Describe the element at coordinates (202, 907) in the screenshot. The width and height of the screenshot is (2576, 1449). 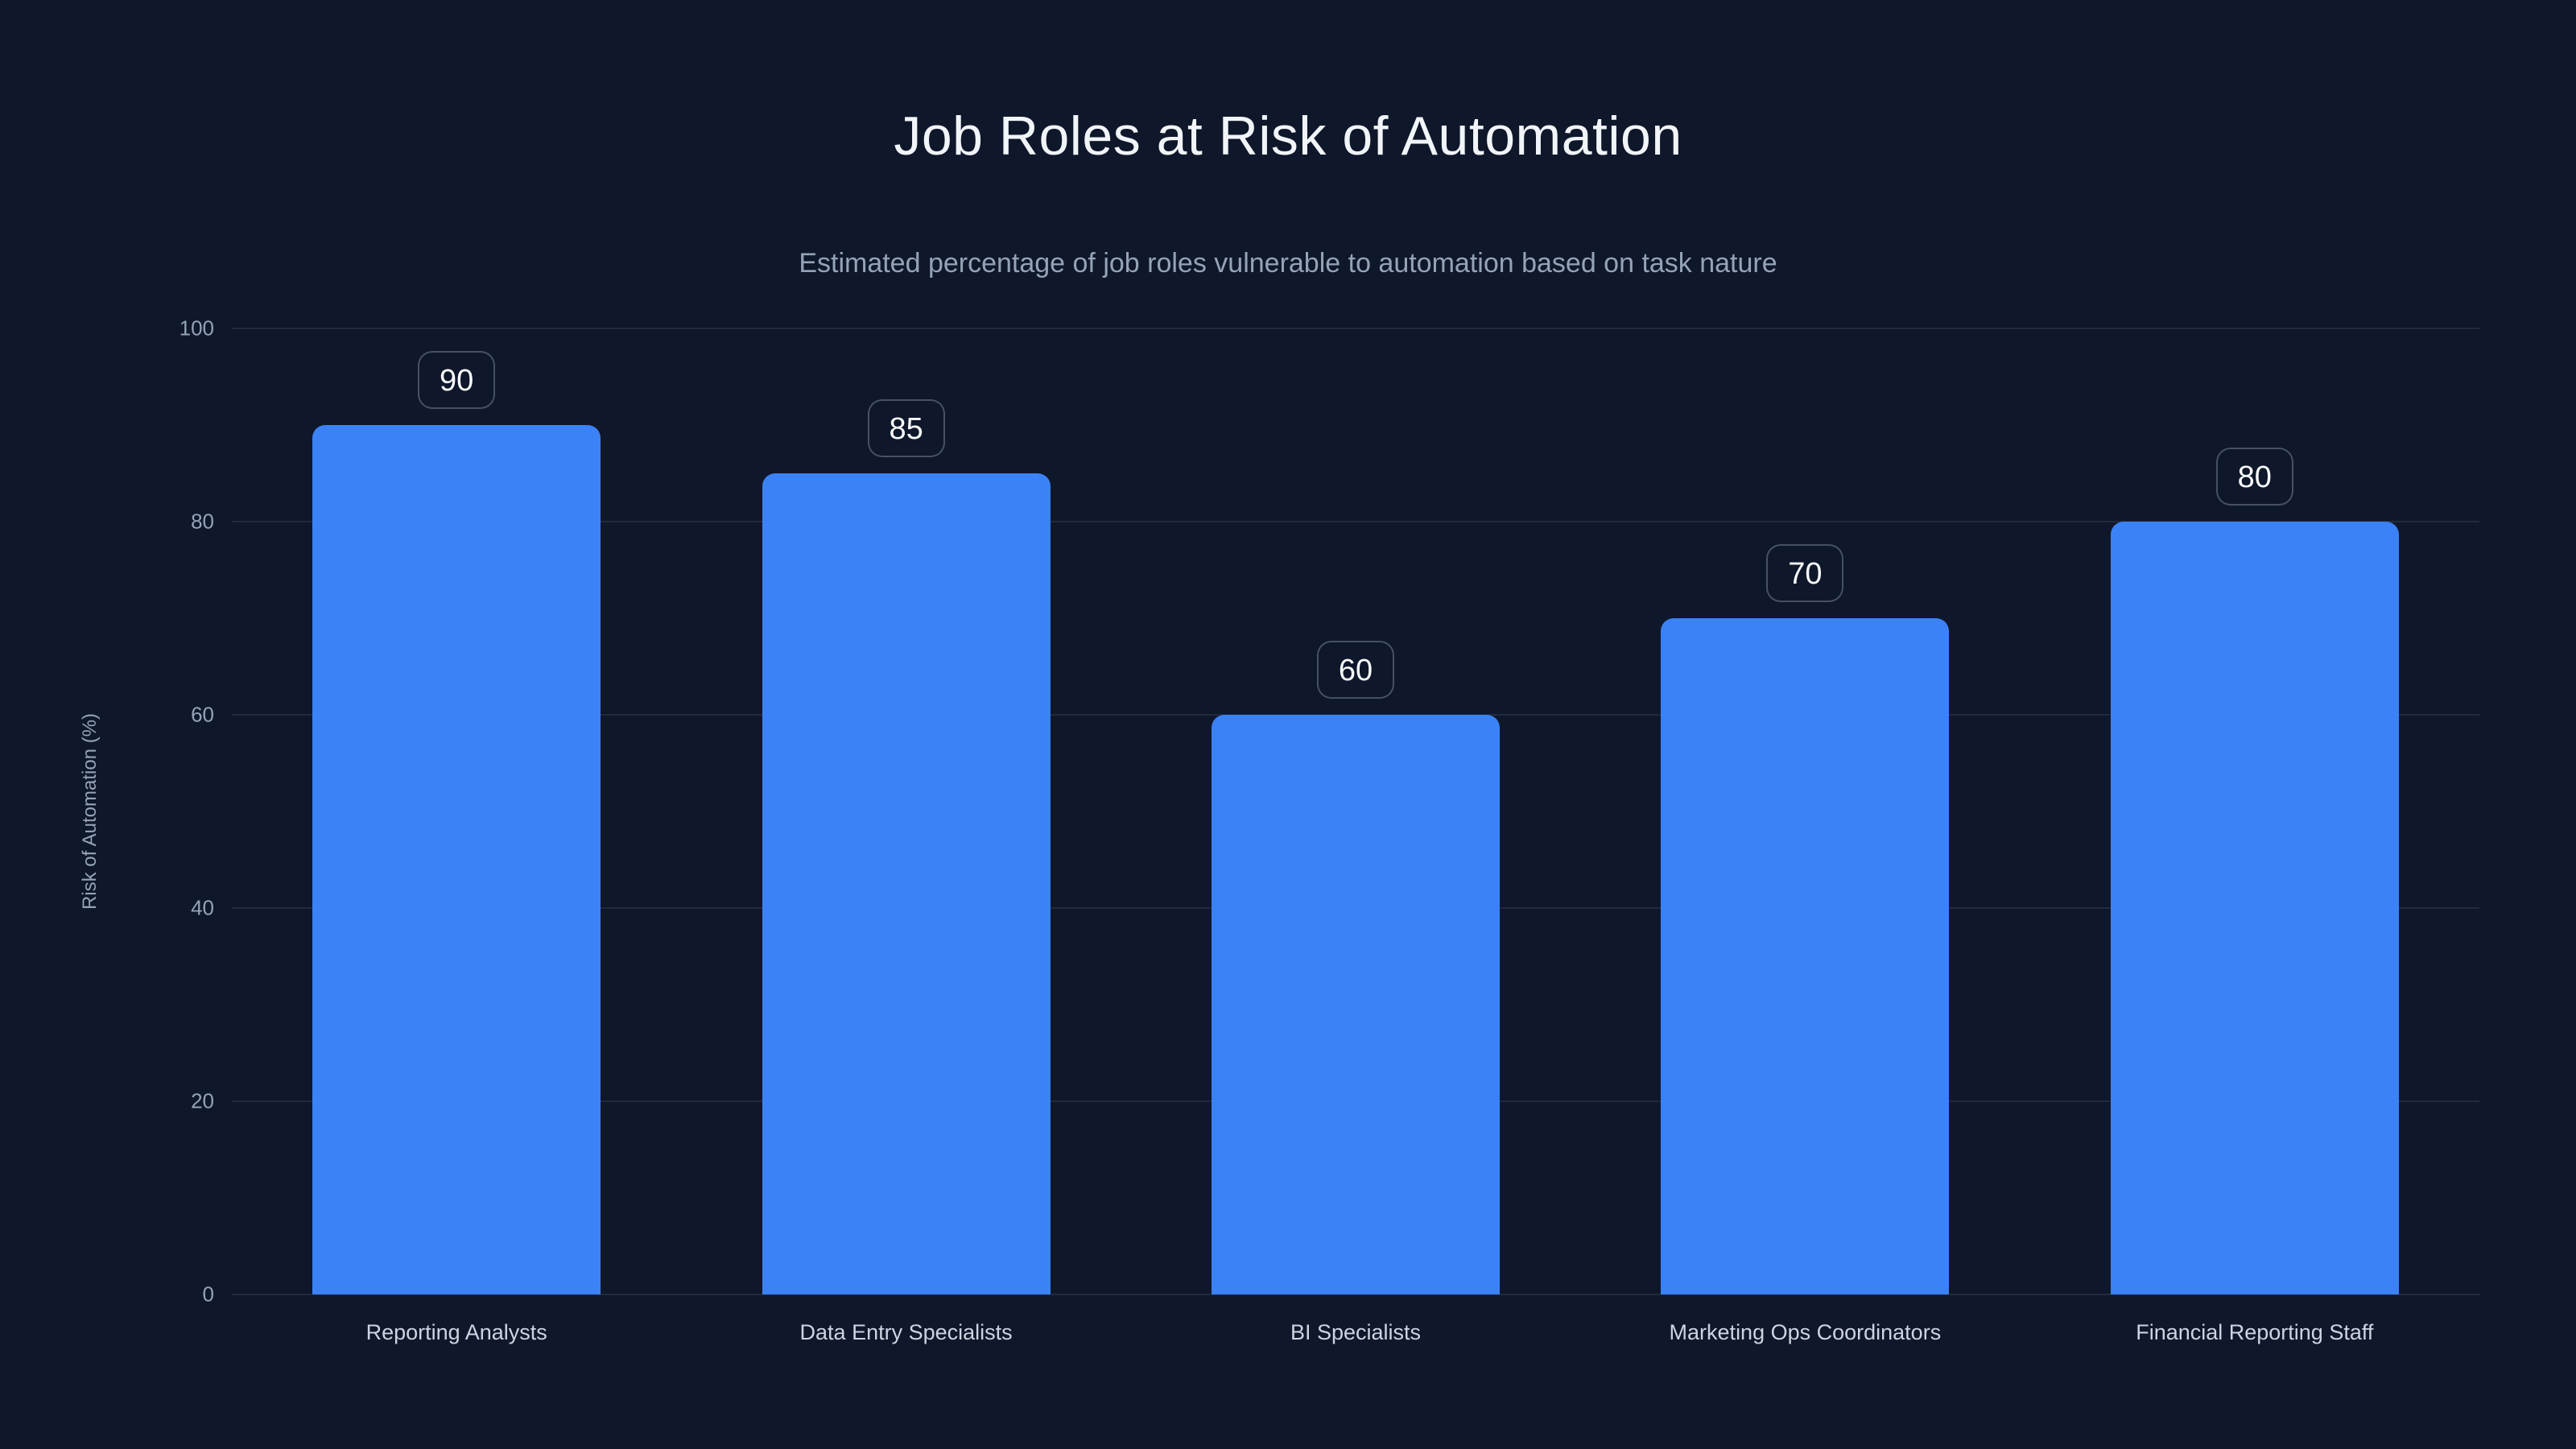
I see `y-tick-label-40: 40` at that location.